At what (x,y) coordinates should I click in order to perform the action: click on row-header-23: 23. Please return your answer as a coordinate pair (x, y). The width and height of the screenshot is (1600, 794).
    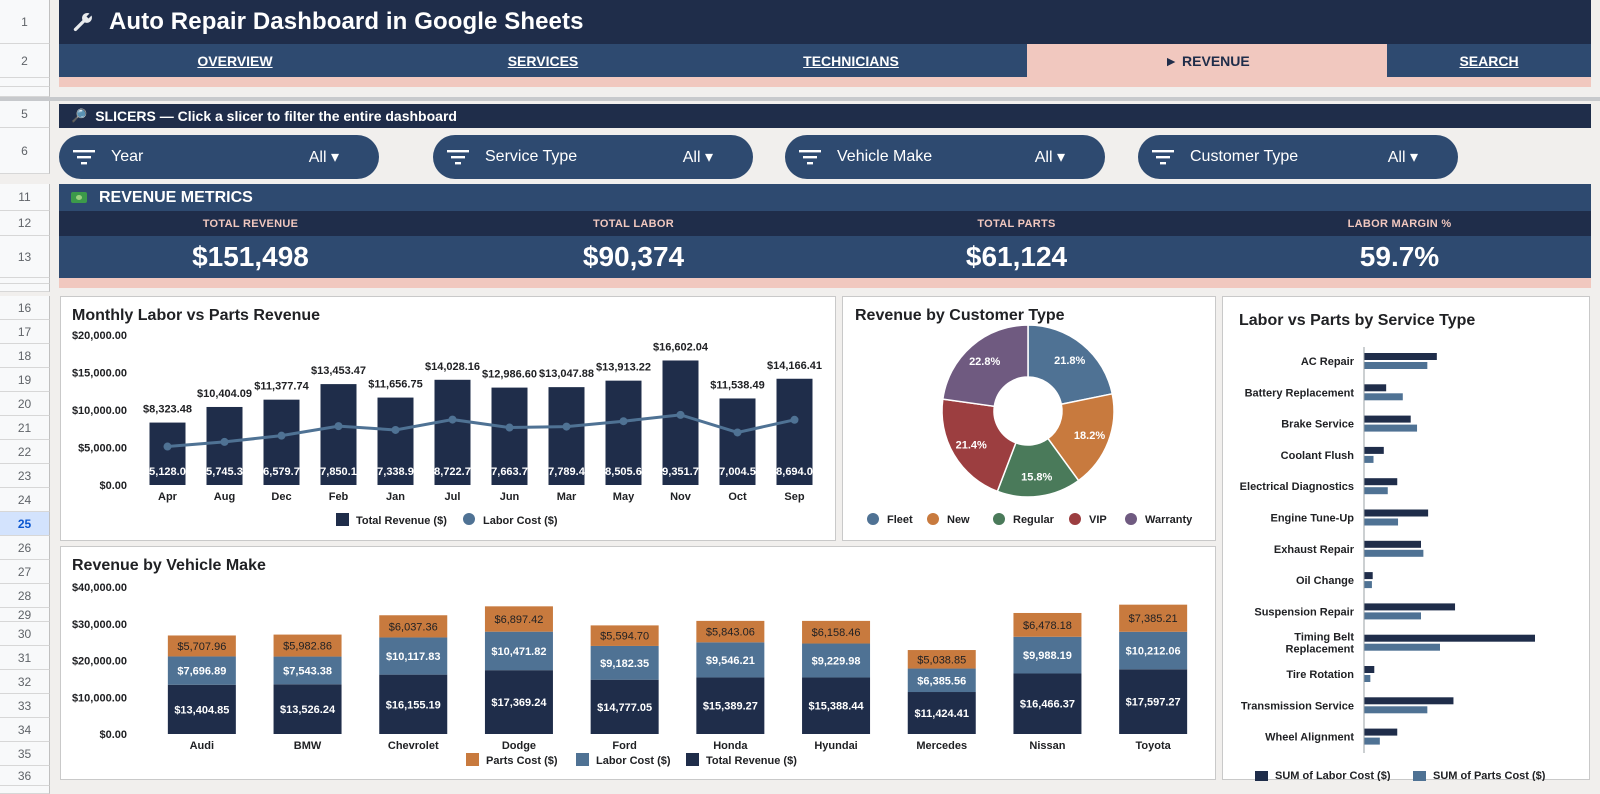
    Looking at the image, I should click on (25, 476).